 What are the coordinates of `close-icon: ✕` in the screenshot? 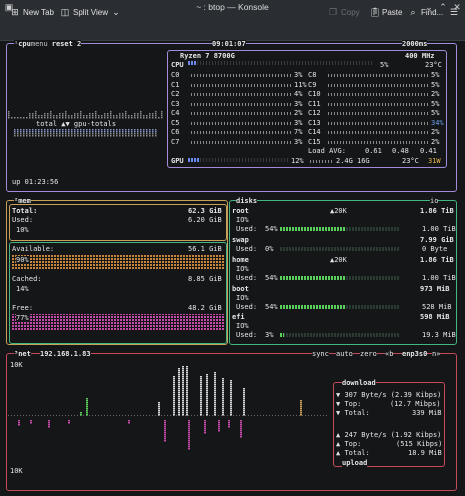 It's located at (457, 7).